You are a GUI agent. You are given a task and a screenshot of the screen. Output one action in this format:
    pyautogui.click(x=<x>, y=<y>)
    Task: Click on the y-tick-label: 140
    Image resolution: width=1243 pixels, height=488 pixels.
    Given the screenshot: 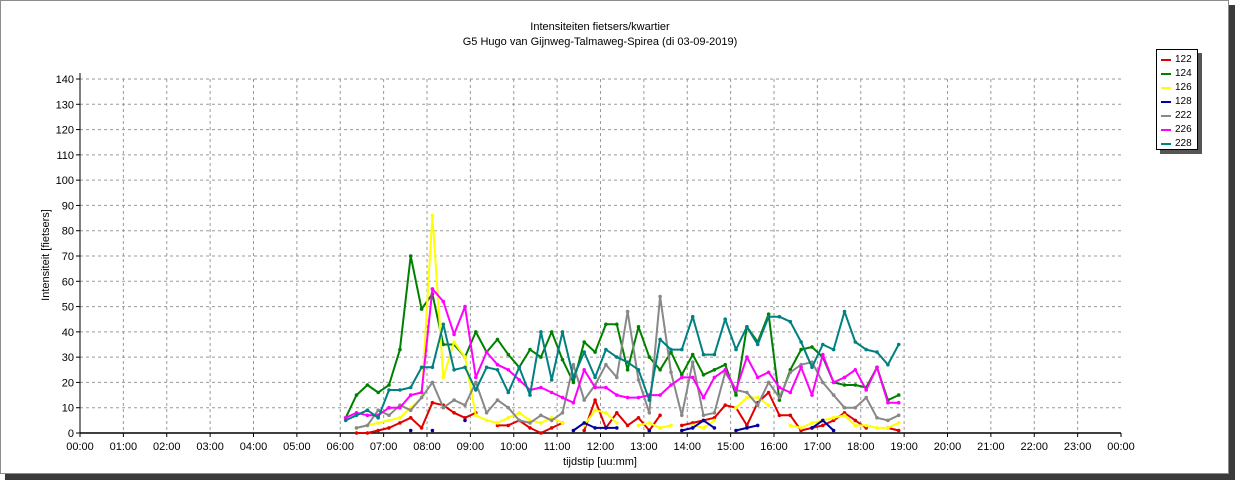 What is the action you would take?
    pyautogui.click(x=65, y=80)
    